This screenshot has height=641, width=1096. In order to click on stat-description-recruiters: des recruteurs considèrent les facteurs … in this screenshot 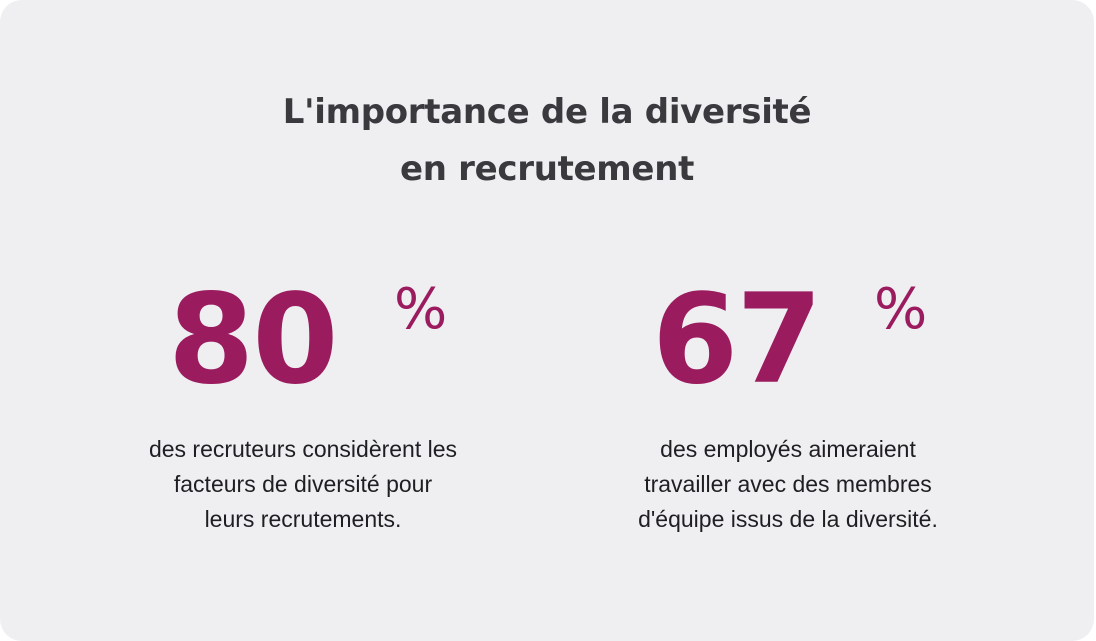, I will do `click(303, 484)`.